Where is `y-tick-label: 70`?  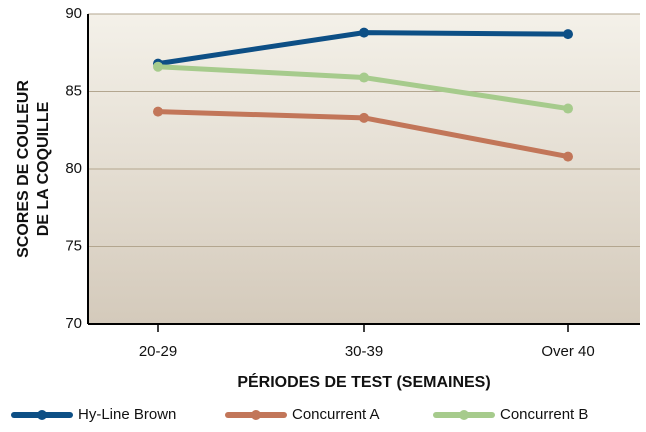
y-tick-label: 70 is located at coordinates (73, 323).